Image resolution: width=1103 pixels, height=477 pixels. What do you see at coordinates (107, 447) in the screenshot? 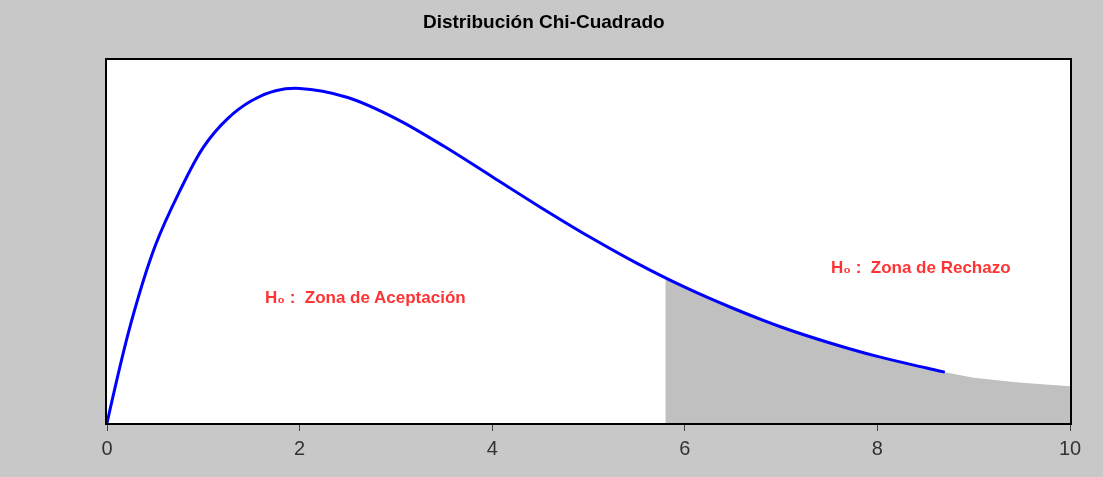
I see `x-tick-label: 0` at bounding box center [107, 447].